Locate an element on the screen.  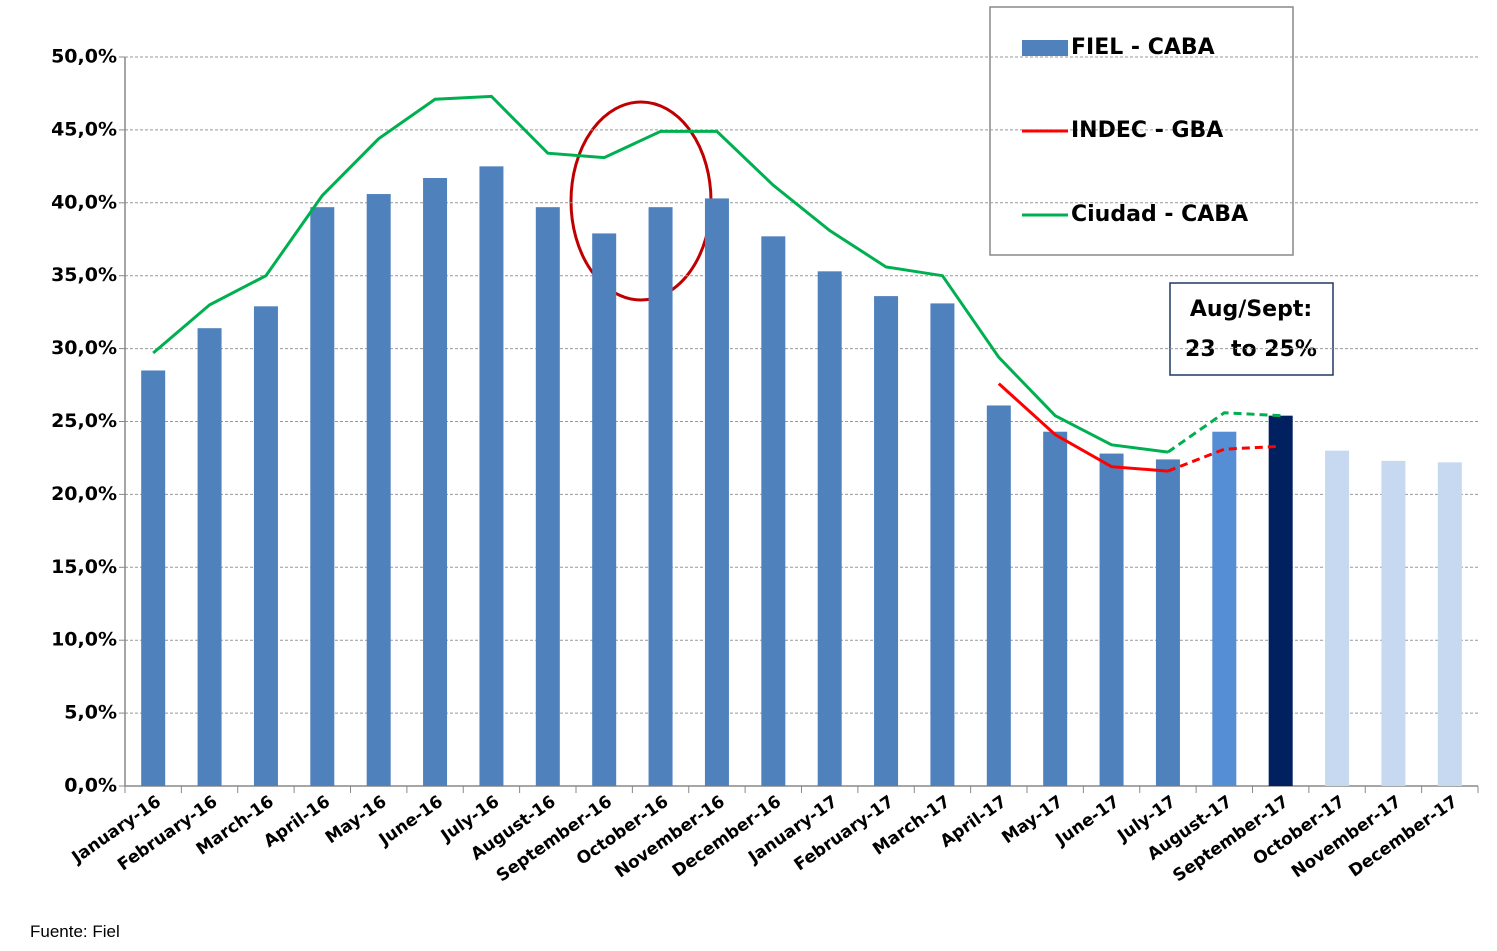
y-tick-label: 15,0% is located at coordinates (84, 567).